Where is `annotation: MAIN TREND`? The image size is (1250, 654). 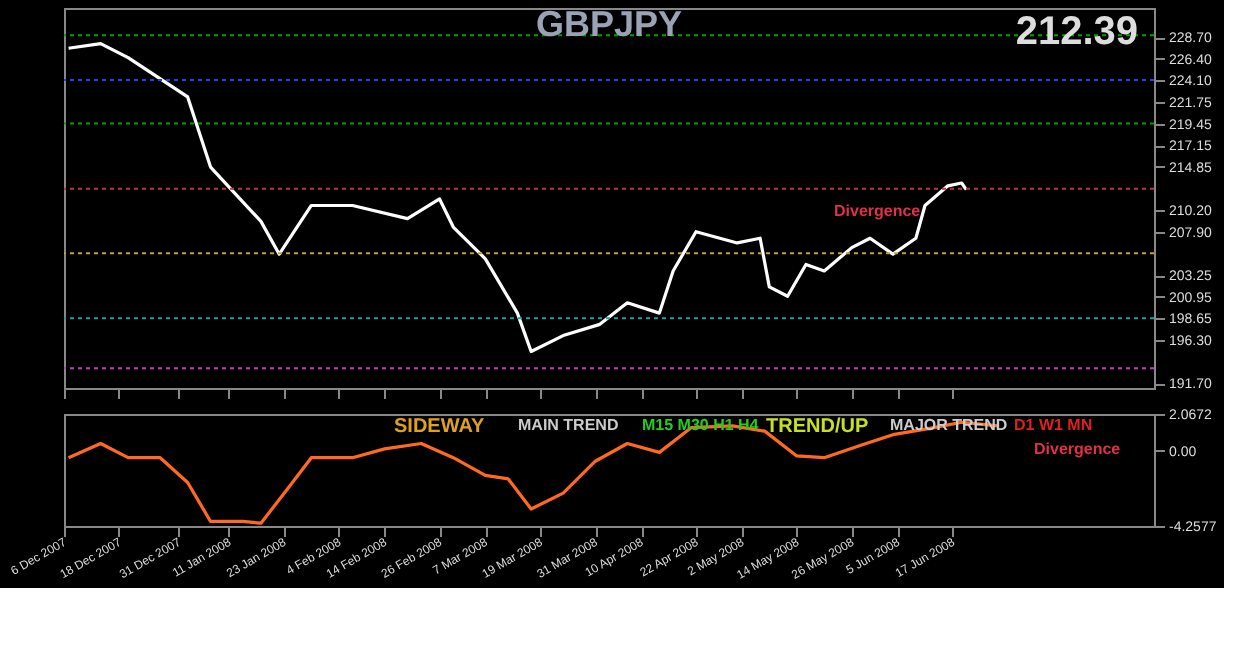 annotation: MAIN TREND is located at coordinates (568, 425).